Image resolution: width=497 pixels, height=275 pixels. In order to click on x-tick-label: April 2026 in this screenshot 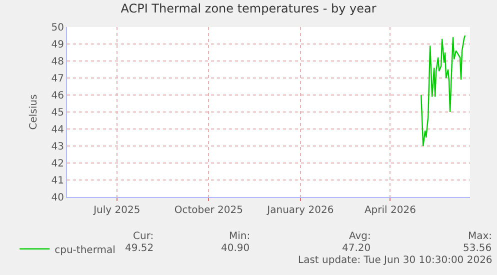, I will do `click(390, 210)`.